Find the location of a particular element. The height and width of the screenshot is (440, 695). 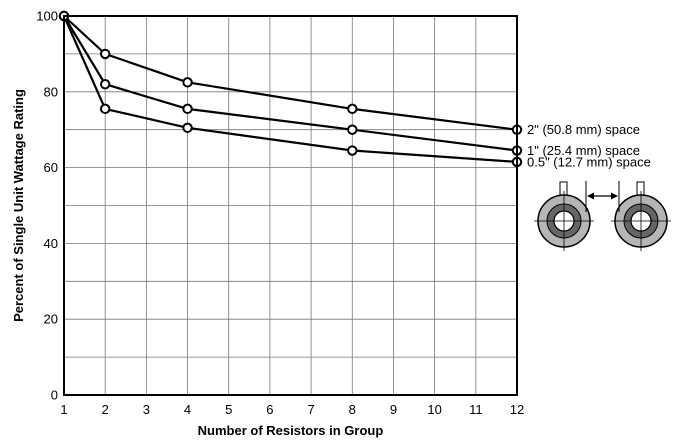

y-tick-label: 80 is located at coordinates (51, 91).